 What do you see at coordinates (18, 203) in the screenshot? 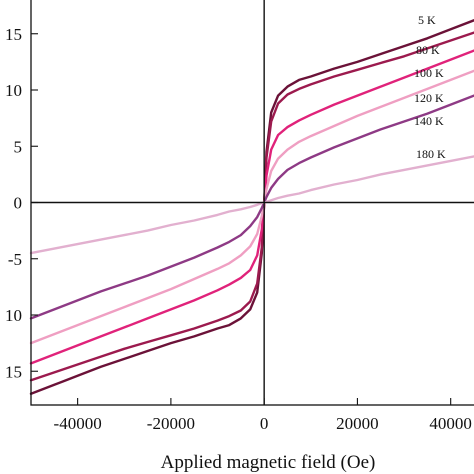
I see `y-tick-label-3: 0` at bounding box center [18, 203].